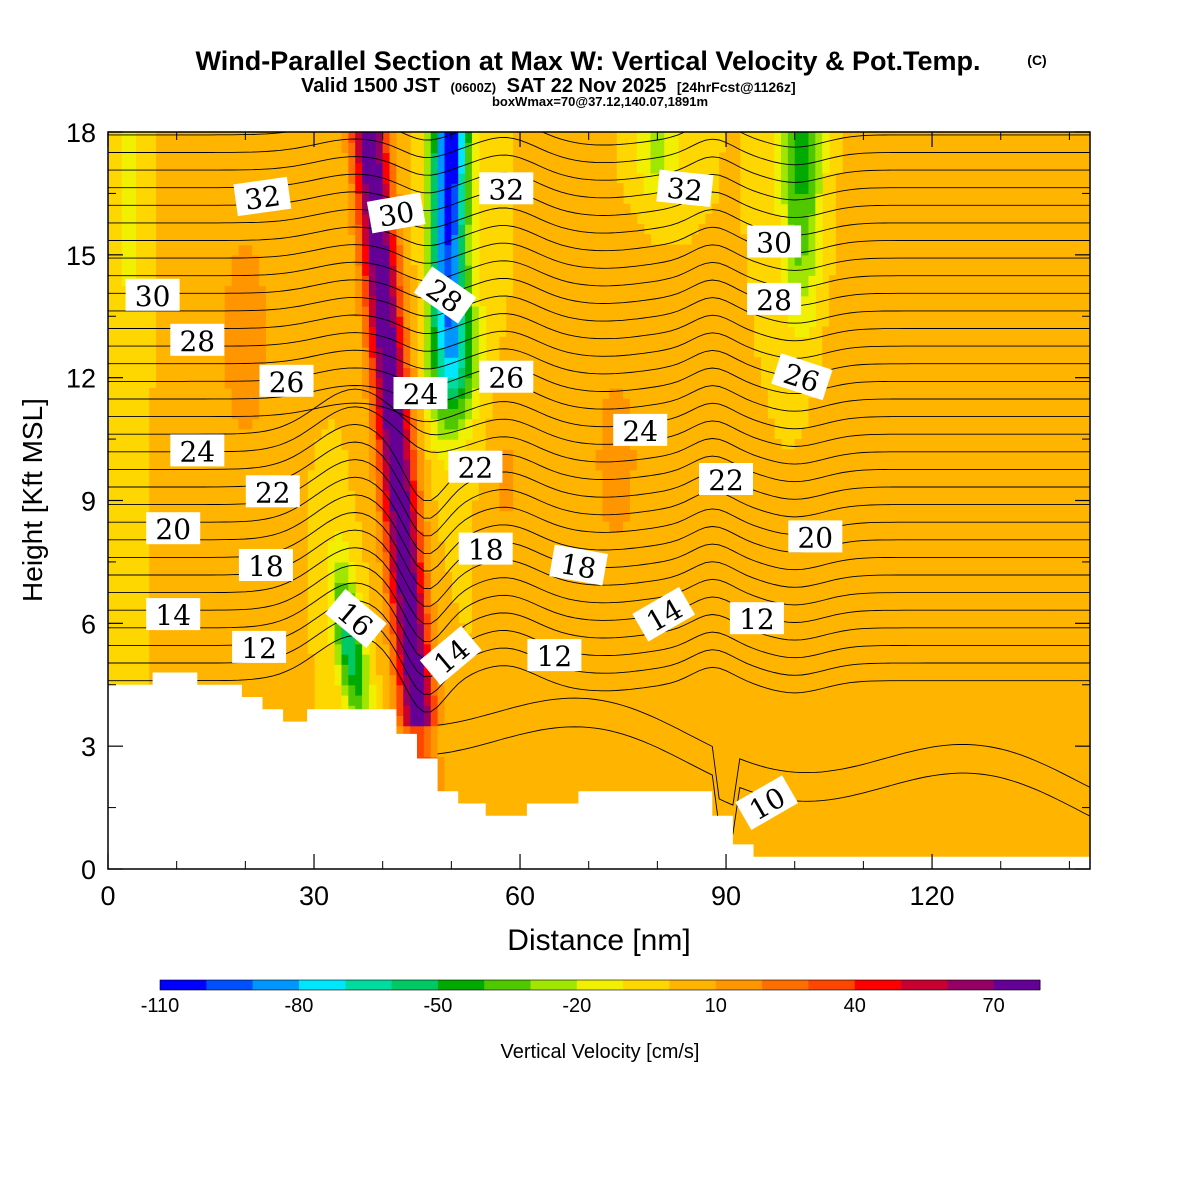 This screenshot has height=1200, width=1200. Describe the element at coordinates (474, 87) in the screenshot. I see `subtitle-utc-time: (0600Z)` at that location.